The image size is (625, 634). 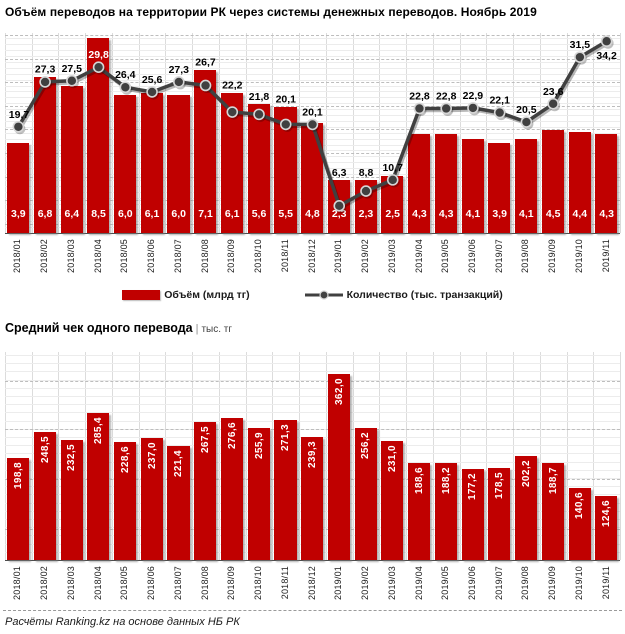 What do you see at coordinates (19, 115) in the screenshot?
I see `line-value-label: 19,7` at bounding box center [19, 115].